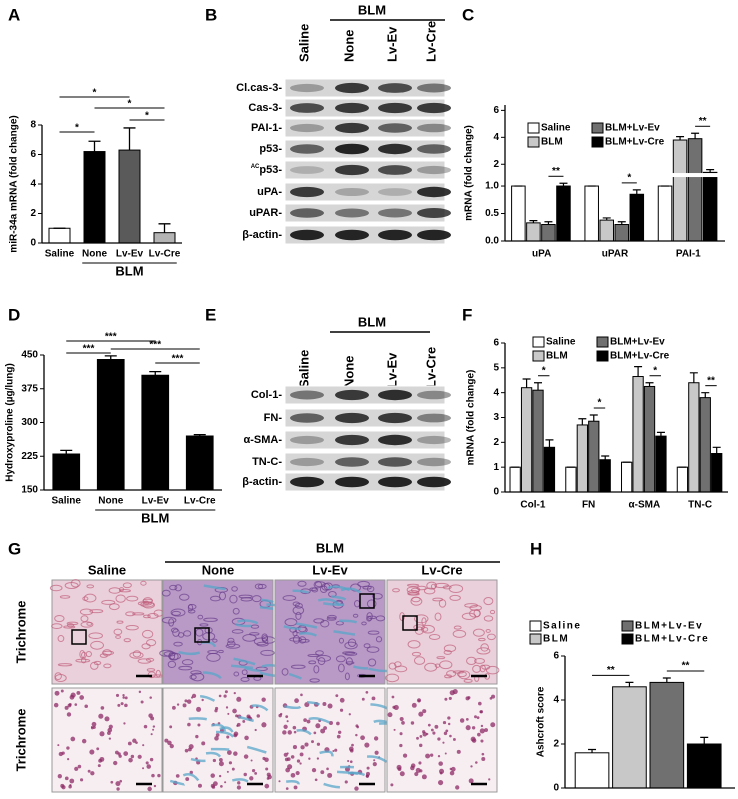  I want to click on y-tick-label: 6, so click(496, 343).